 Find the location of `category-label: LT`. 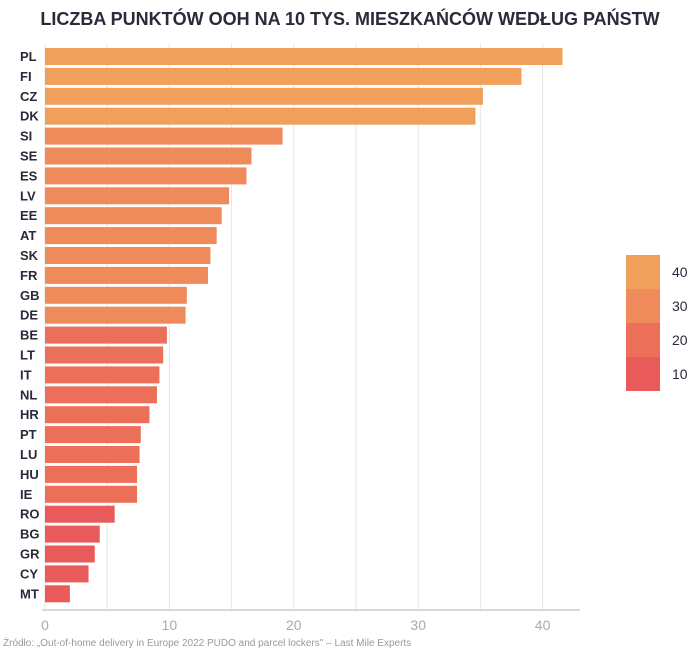

category-label: LT is located at coordinates (27, 355).